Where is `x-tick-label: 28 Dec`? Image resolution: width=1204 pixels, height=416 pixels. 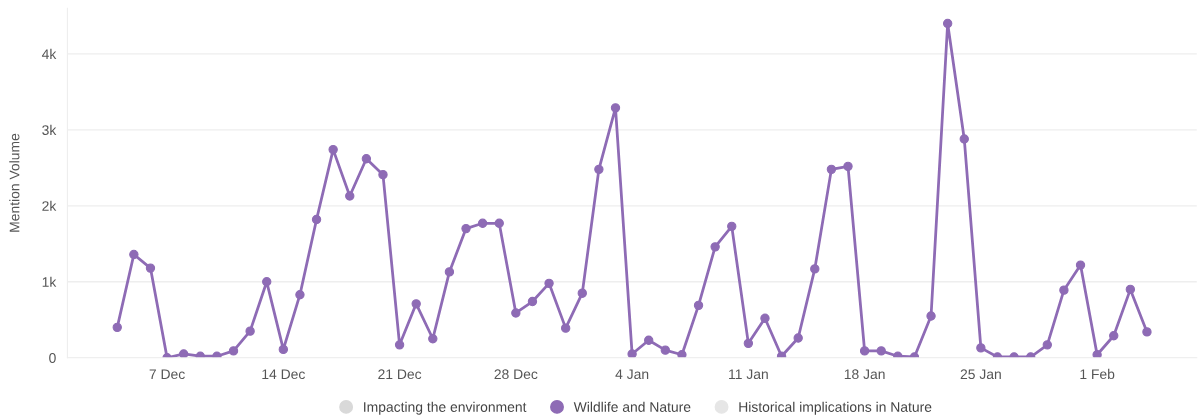
x-tick-label: 28 Dec is located at coordinates (516, 374).